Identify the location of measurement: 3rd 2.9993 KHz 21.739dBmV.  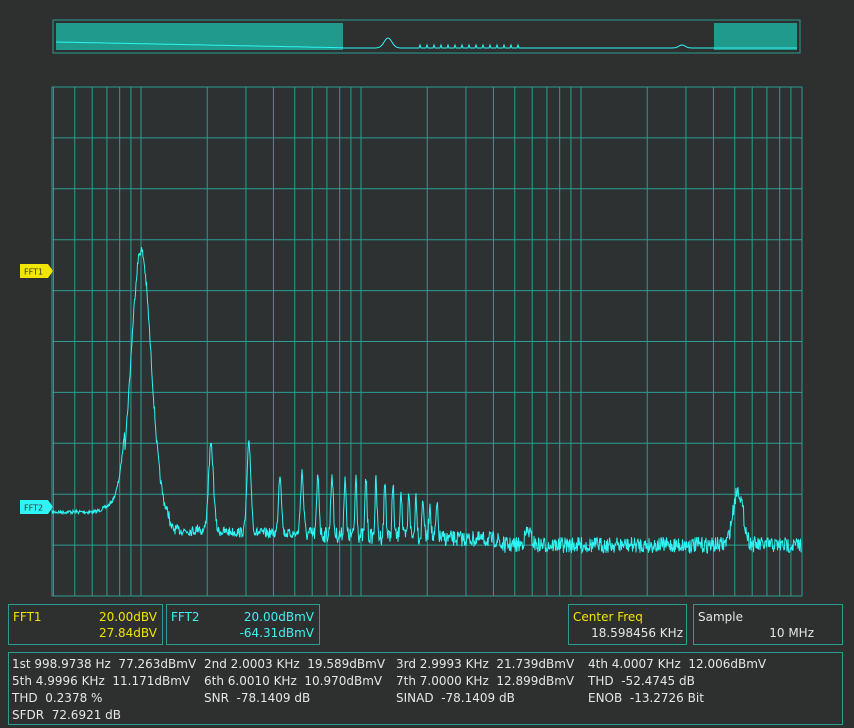
(485, 664).